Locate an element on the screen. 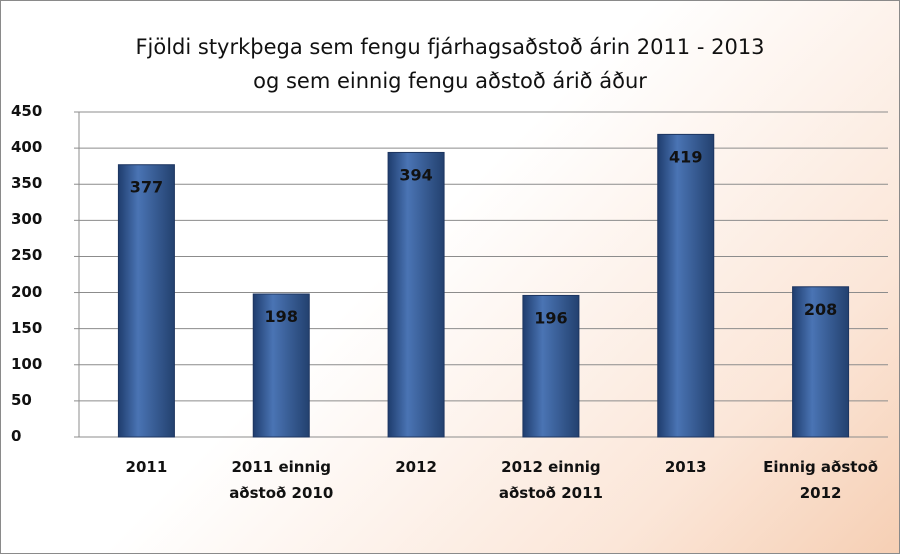 The height and width of the screenshot is (554, 900). chart-title: og sem einnig fengu aðstoð árið áður is located at coordinates (450, 81).